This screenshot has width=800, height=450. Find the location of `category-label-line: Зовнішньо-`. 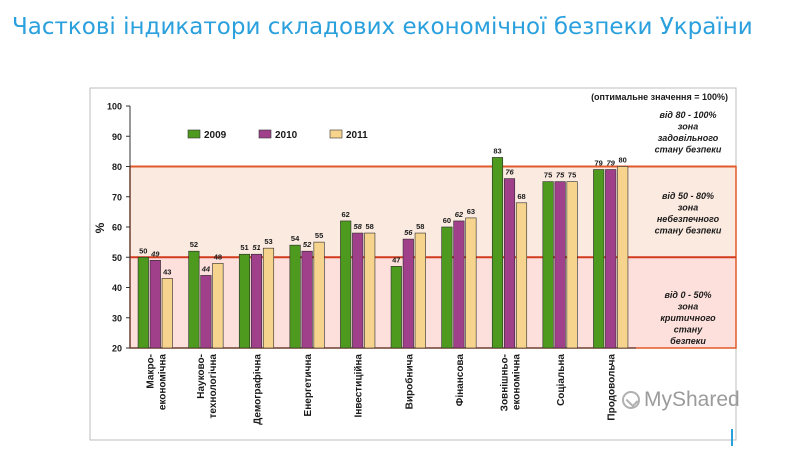

category-label-line: Зовнішньо- is located at coordinates (505, 382).